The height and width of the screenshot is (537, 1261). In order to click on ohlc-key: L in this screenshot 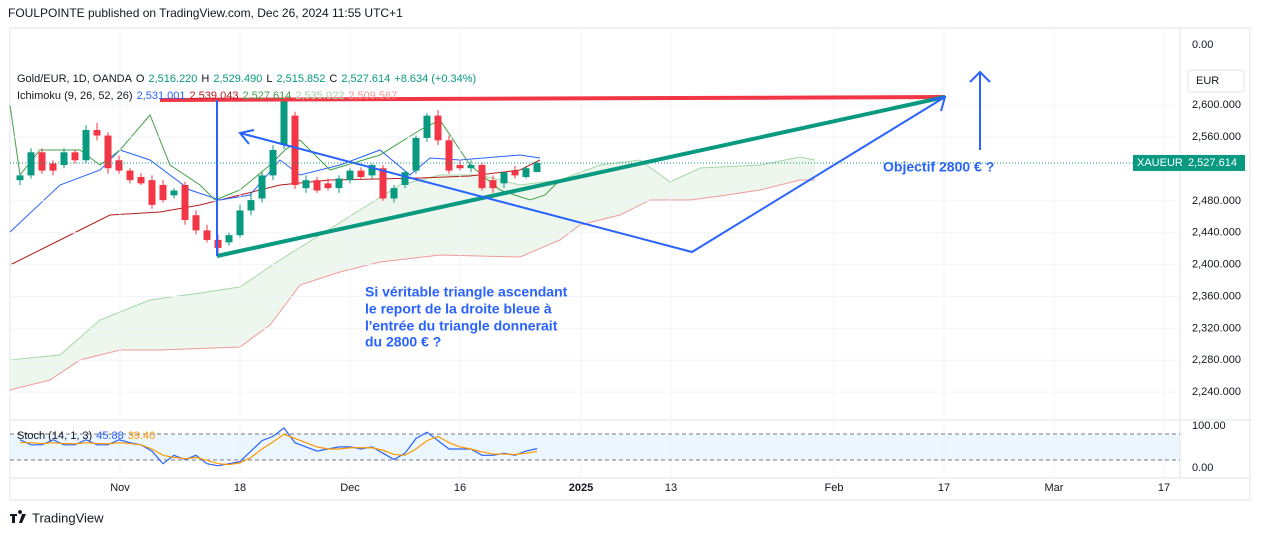, I will do `click(269, 79)`.